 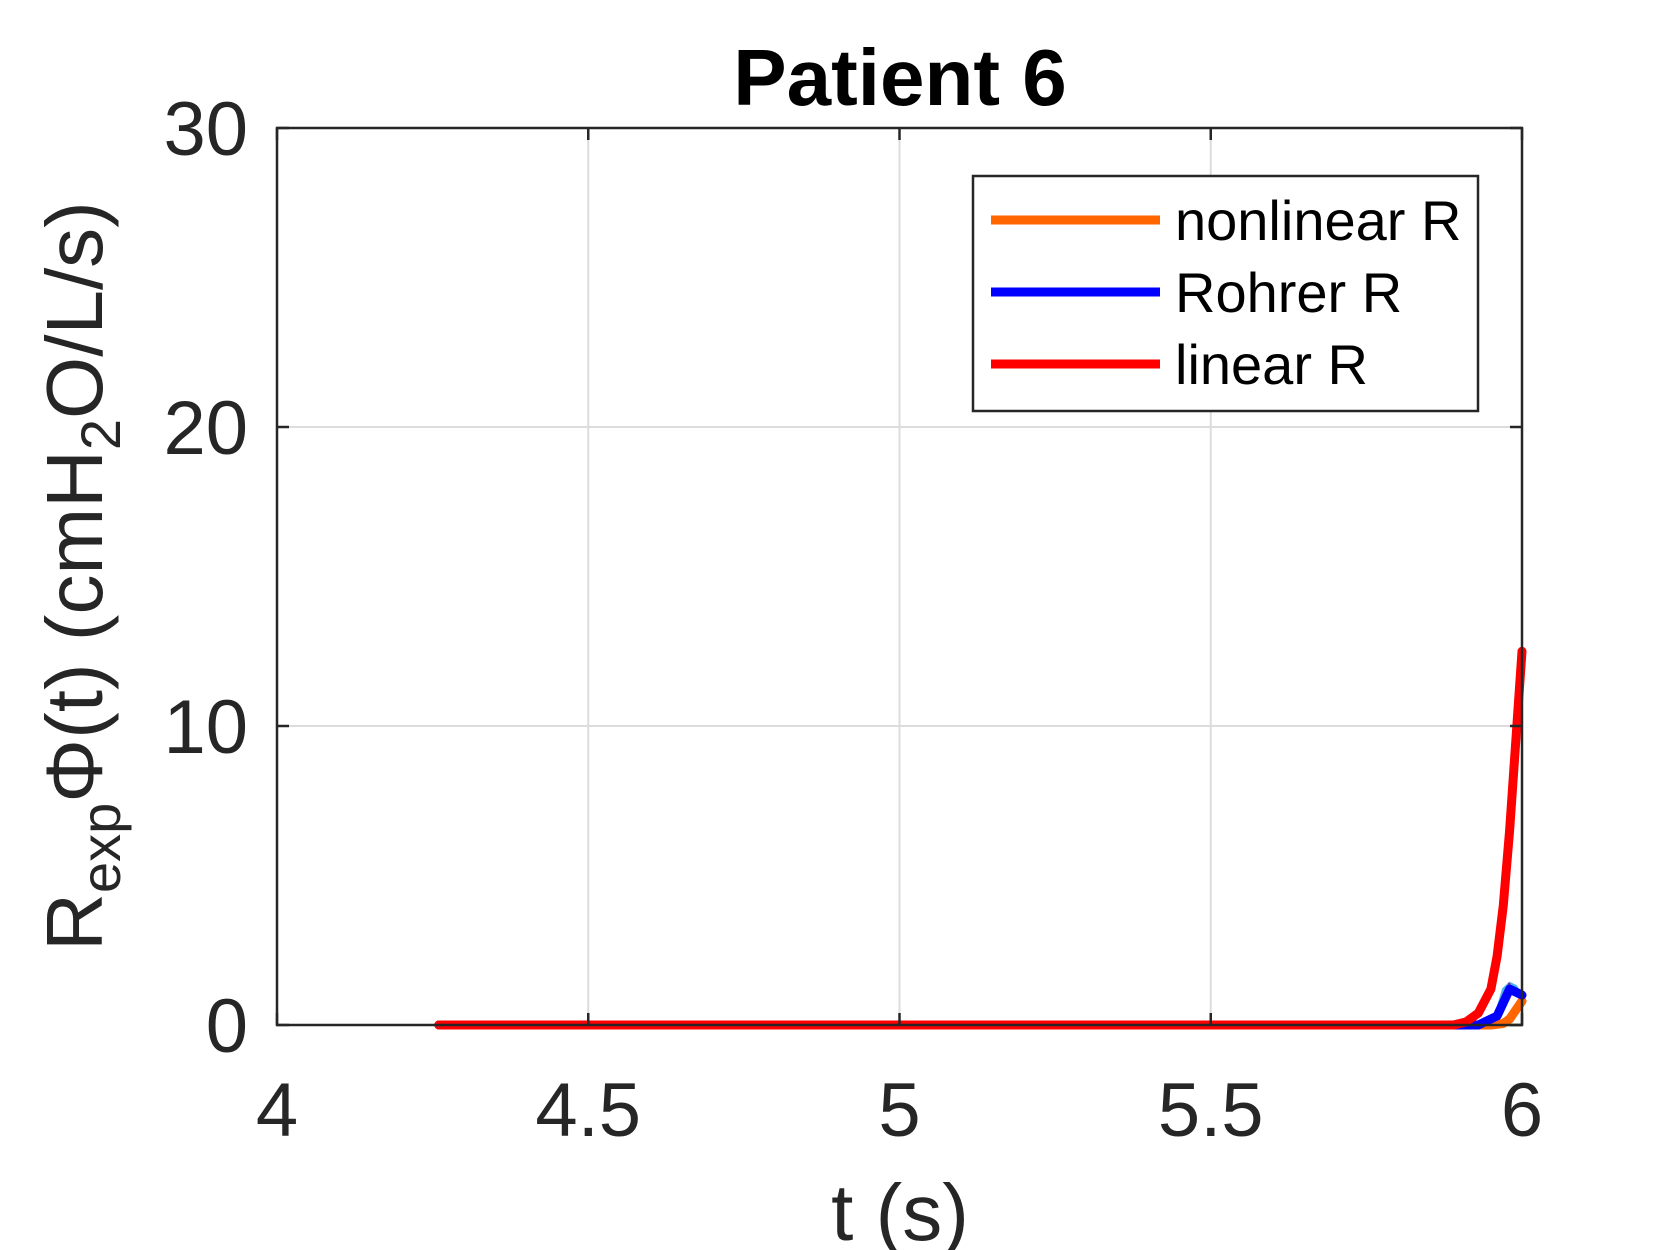 What do you see at coordinates (100, 434) in the screenshot?
I see `y-axis-label-sub: 2` at bounding box center [100, 434].